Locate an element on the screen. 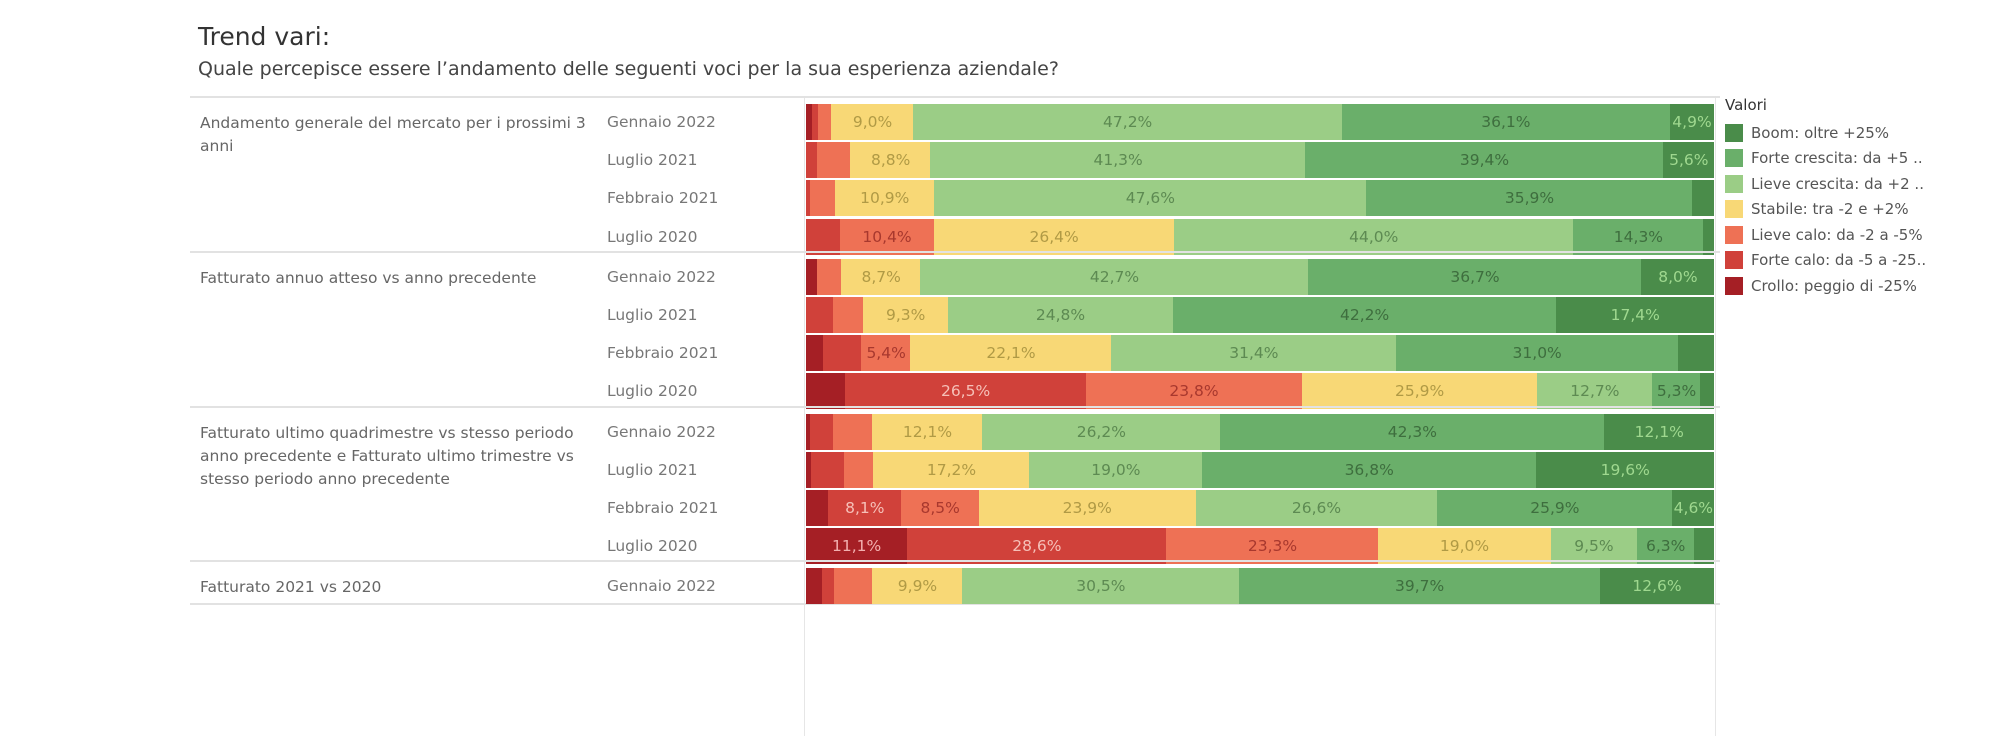  bar-segment: 17,4% is located at coordinates (1635, 314).